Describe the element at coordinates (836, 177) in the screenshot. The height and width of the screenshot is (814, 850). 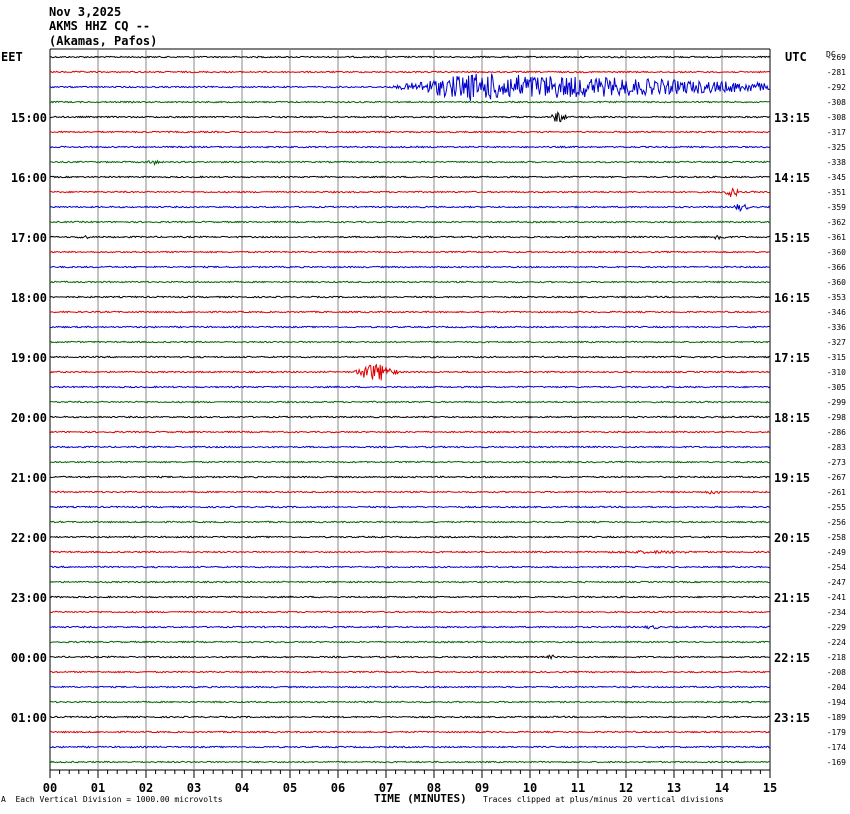
I see `dc-offset-value: -345` at that location.